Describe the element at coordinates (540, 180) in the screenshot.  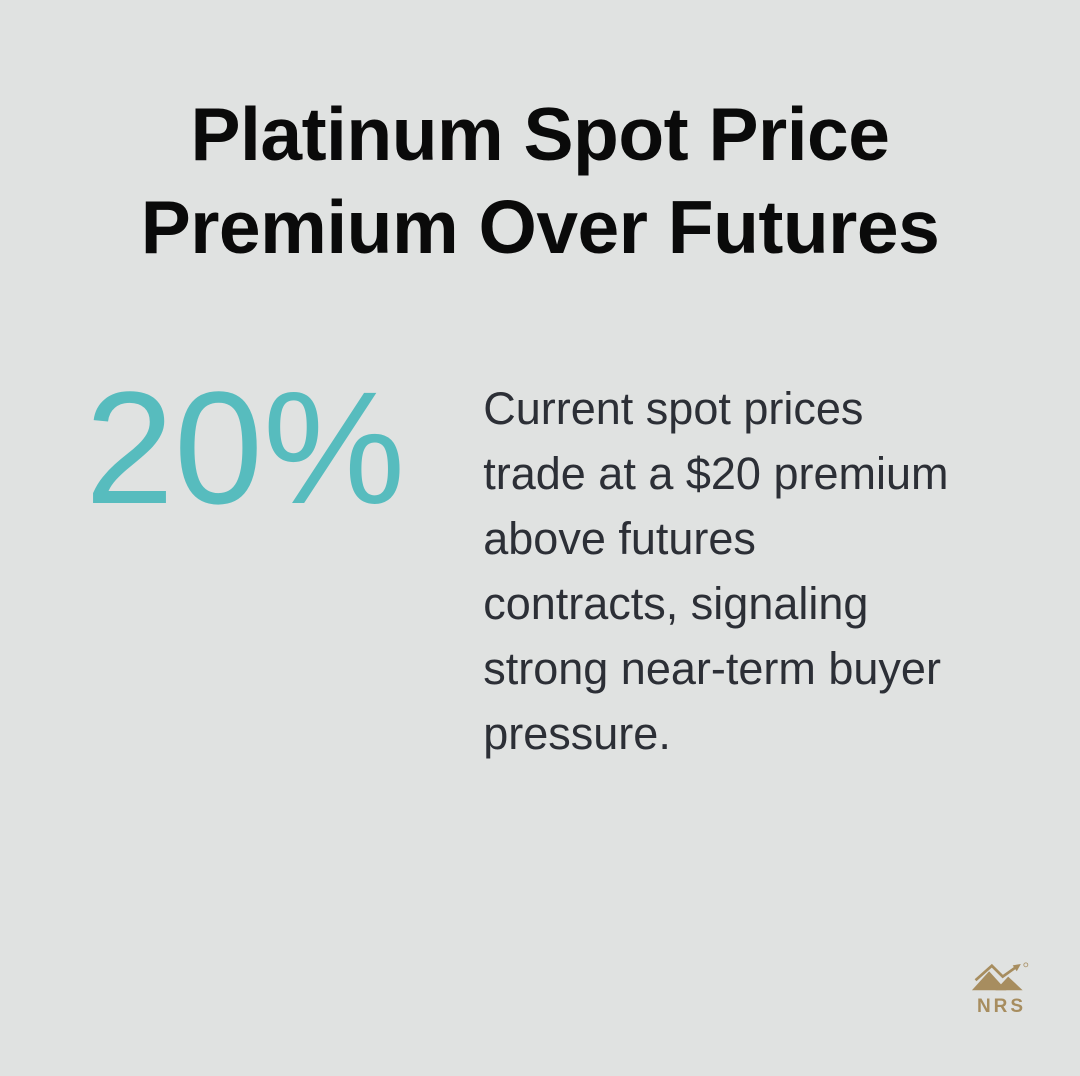
I see `page-title: Platinum Spot Price Premium Over Futures` at that location.